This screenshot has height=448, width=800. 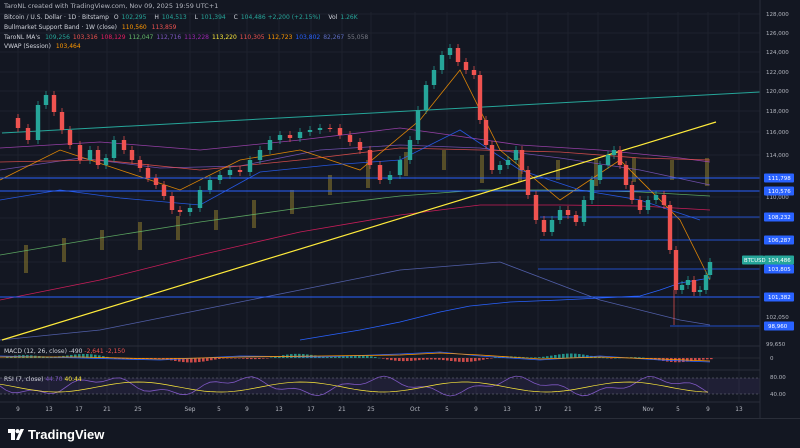 I want to click on rsi-ma-line, so click(x=354, y=387).